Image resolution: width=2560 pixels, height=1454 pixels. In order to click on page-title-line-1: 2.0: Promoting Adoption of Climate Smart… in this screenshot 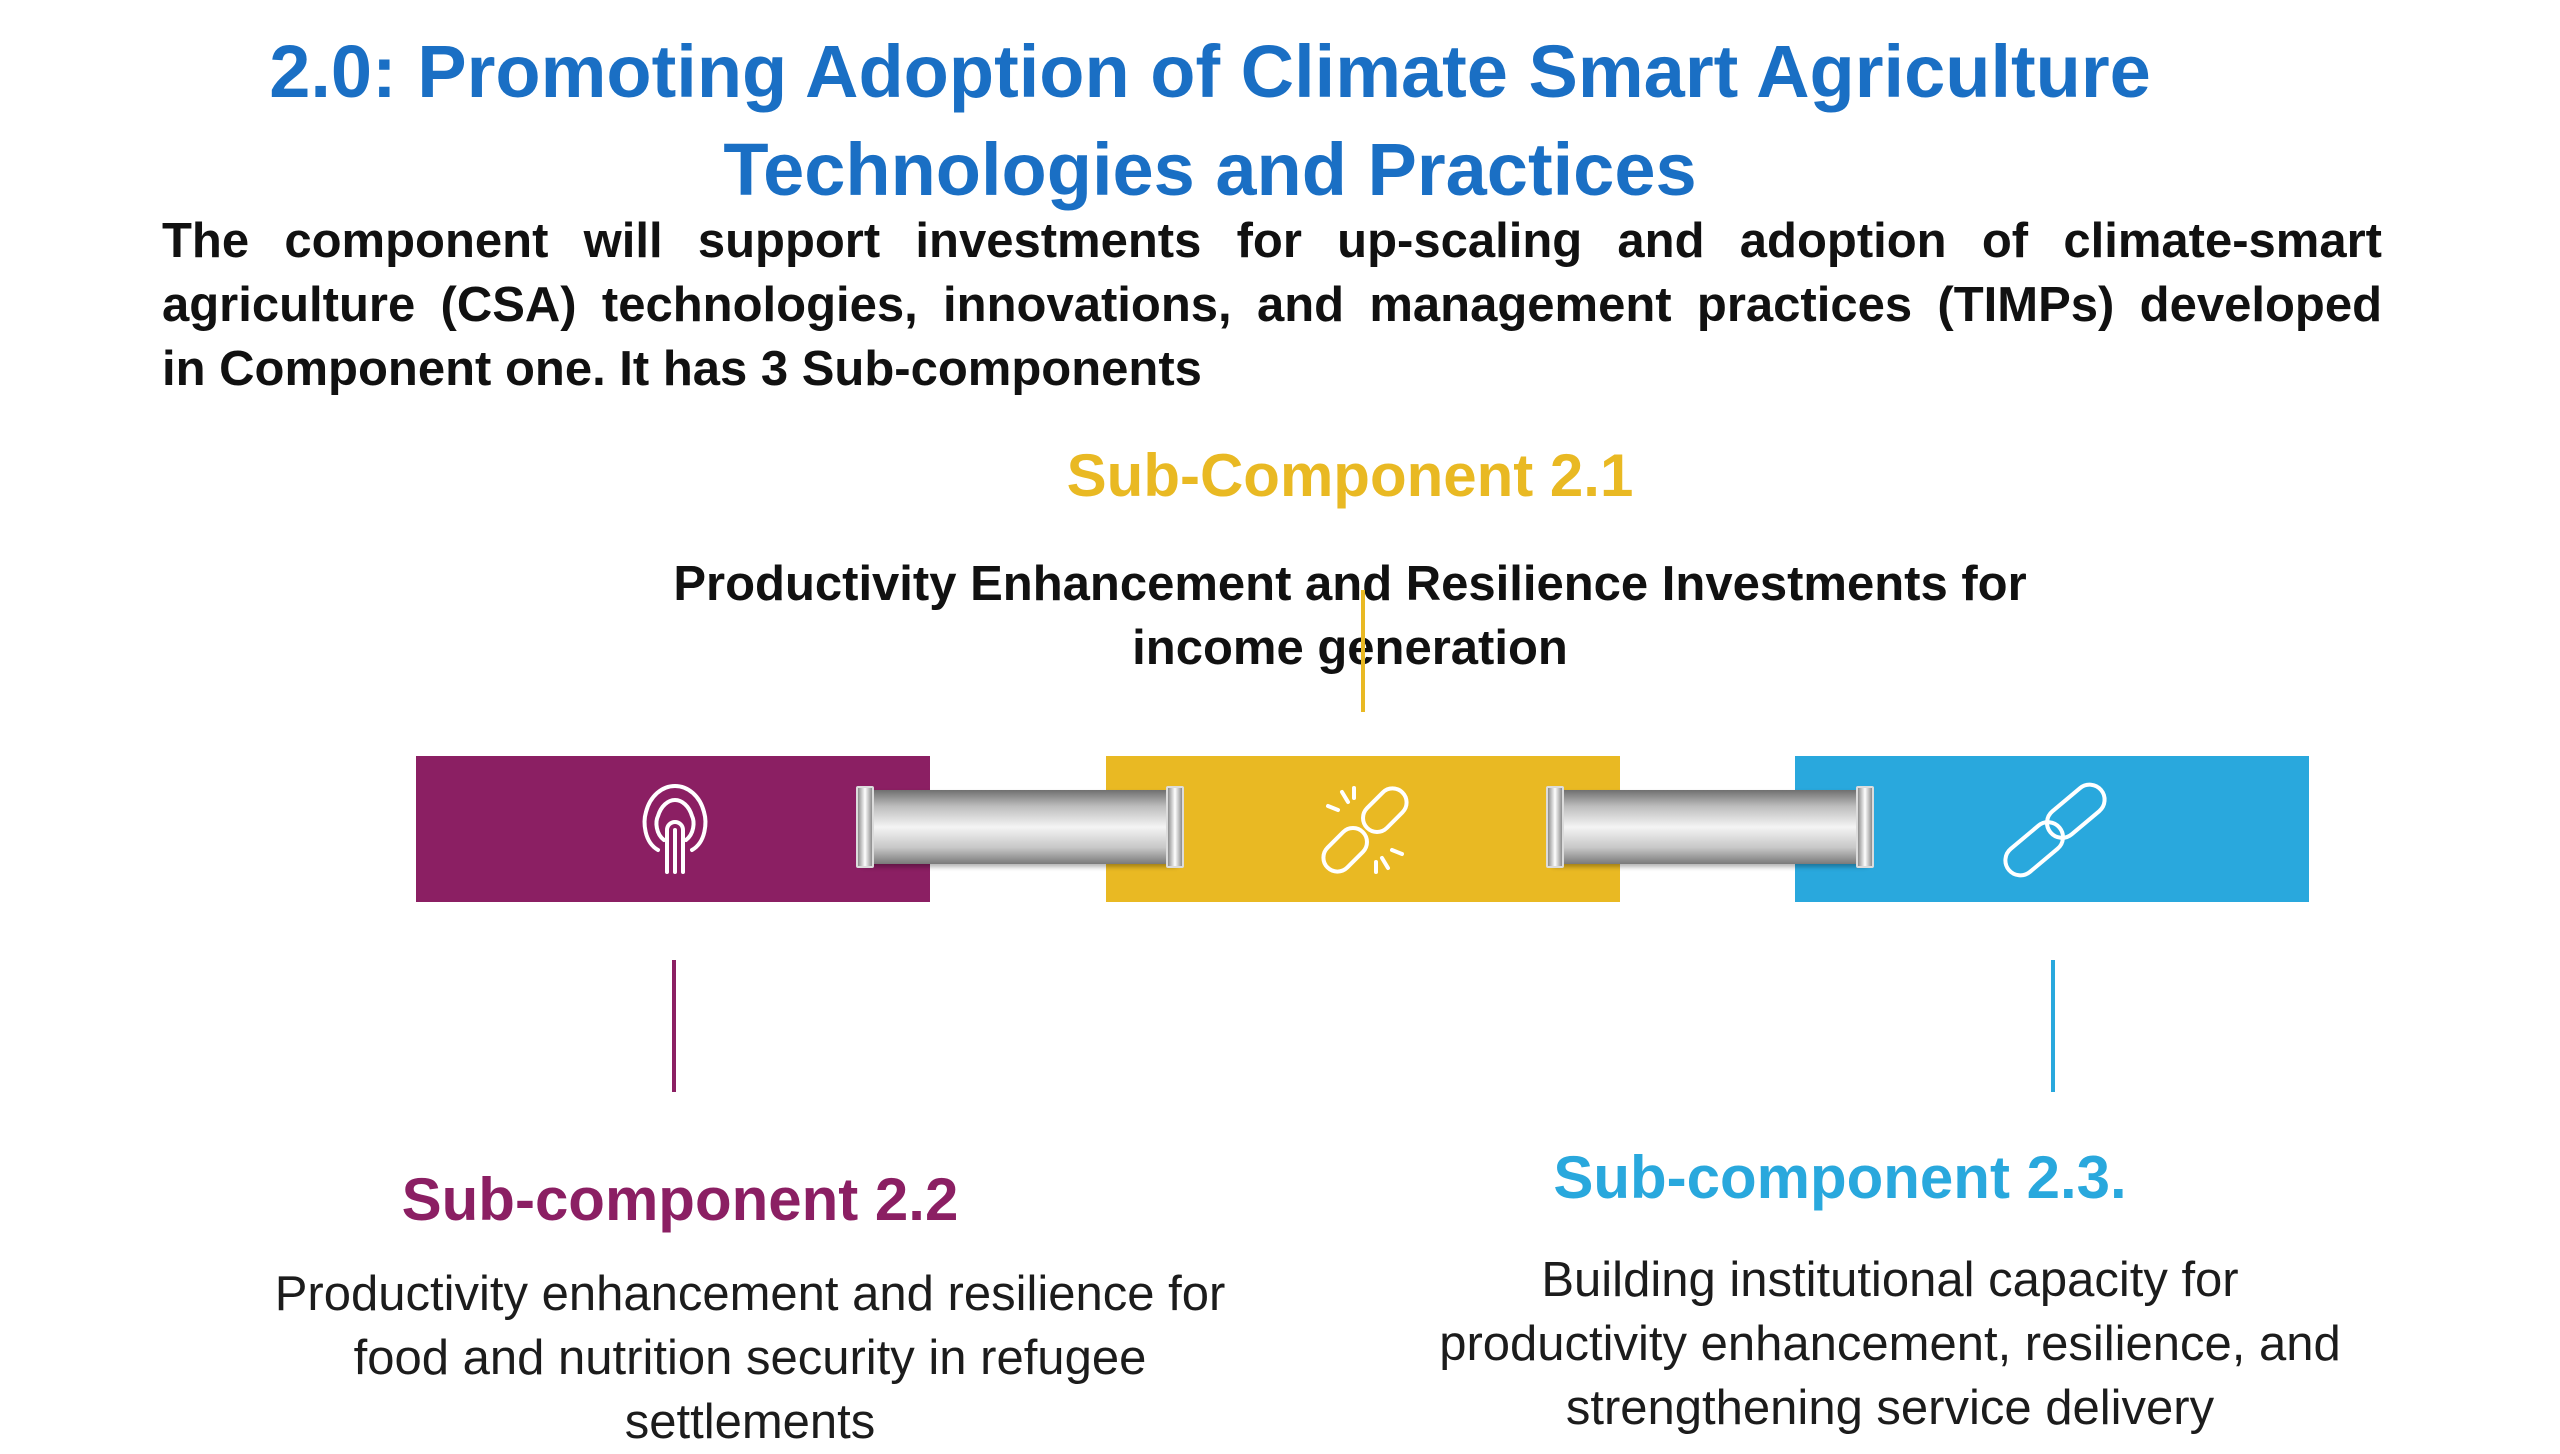, I will do `click(1210, 71)`.